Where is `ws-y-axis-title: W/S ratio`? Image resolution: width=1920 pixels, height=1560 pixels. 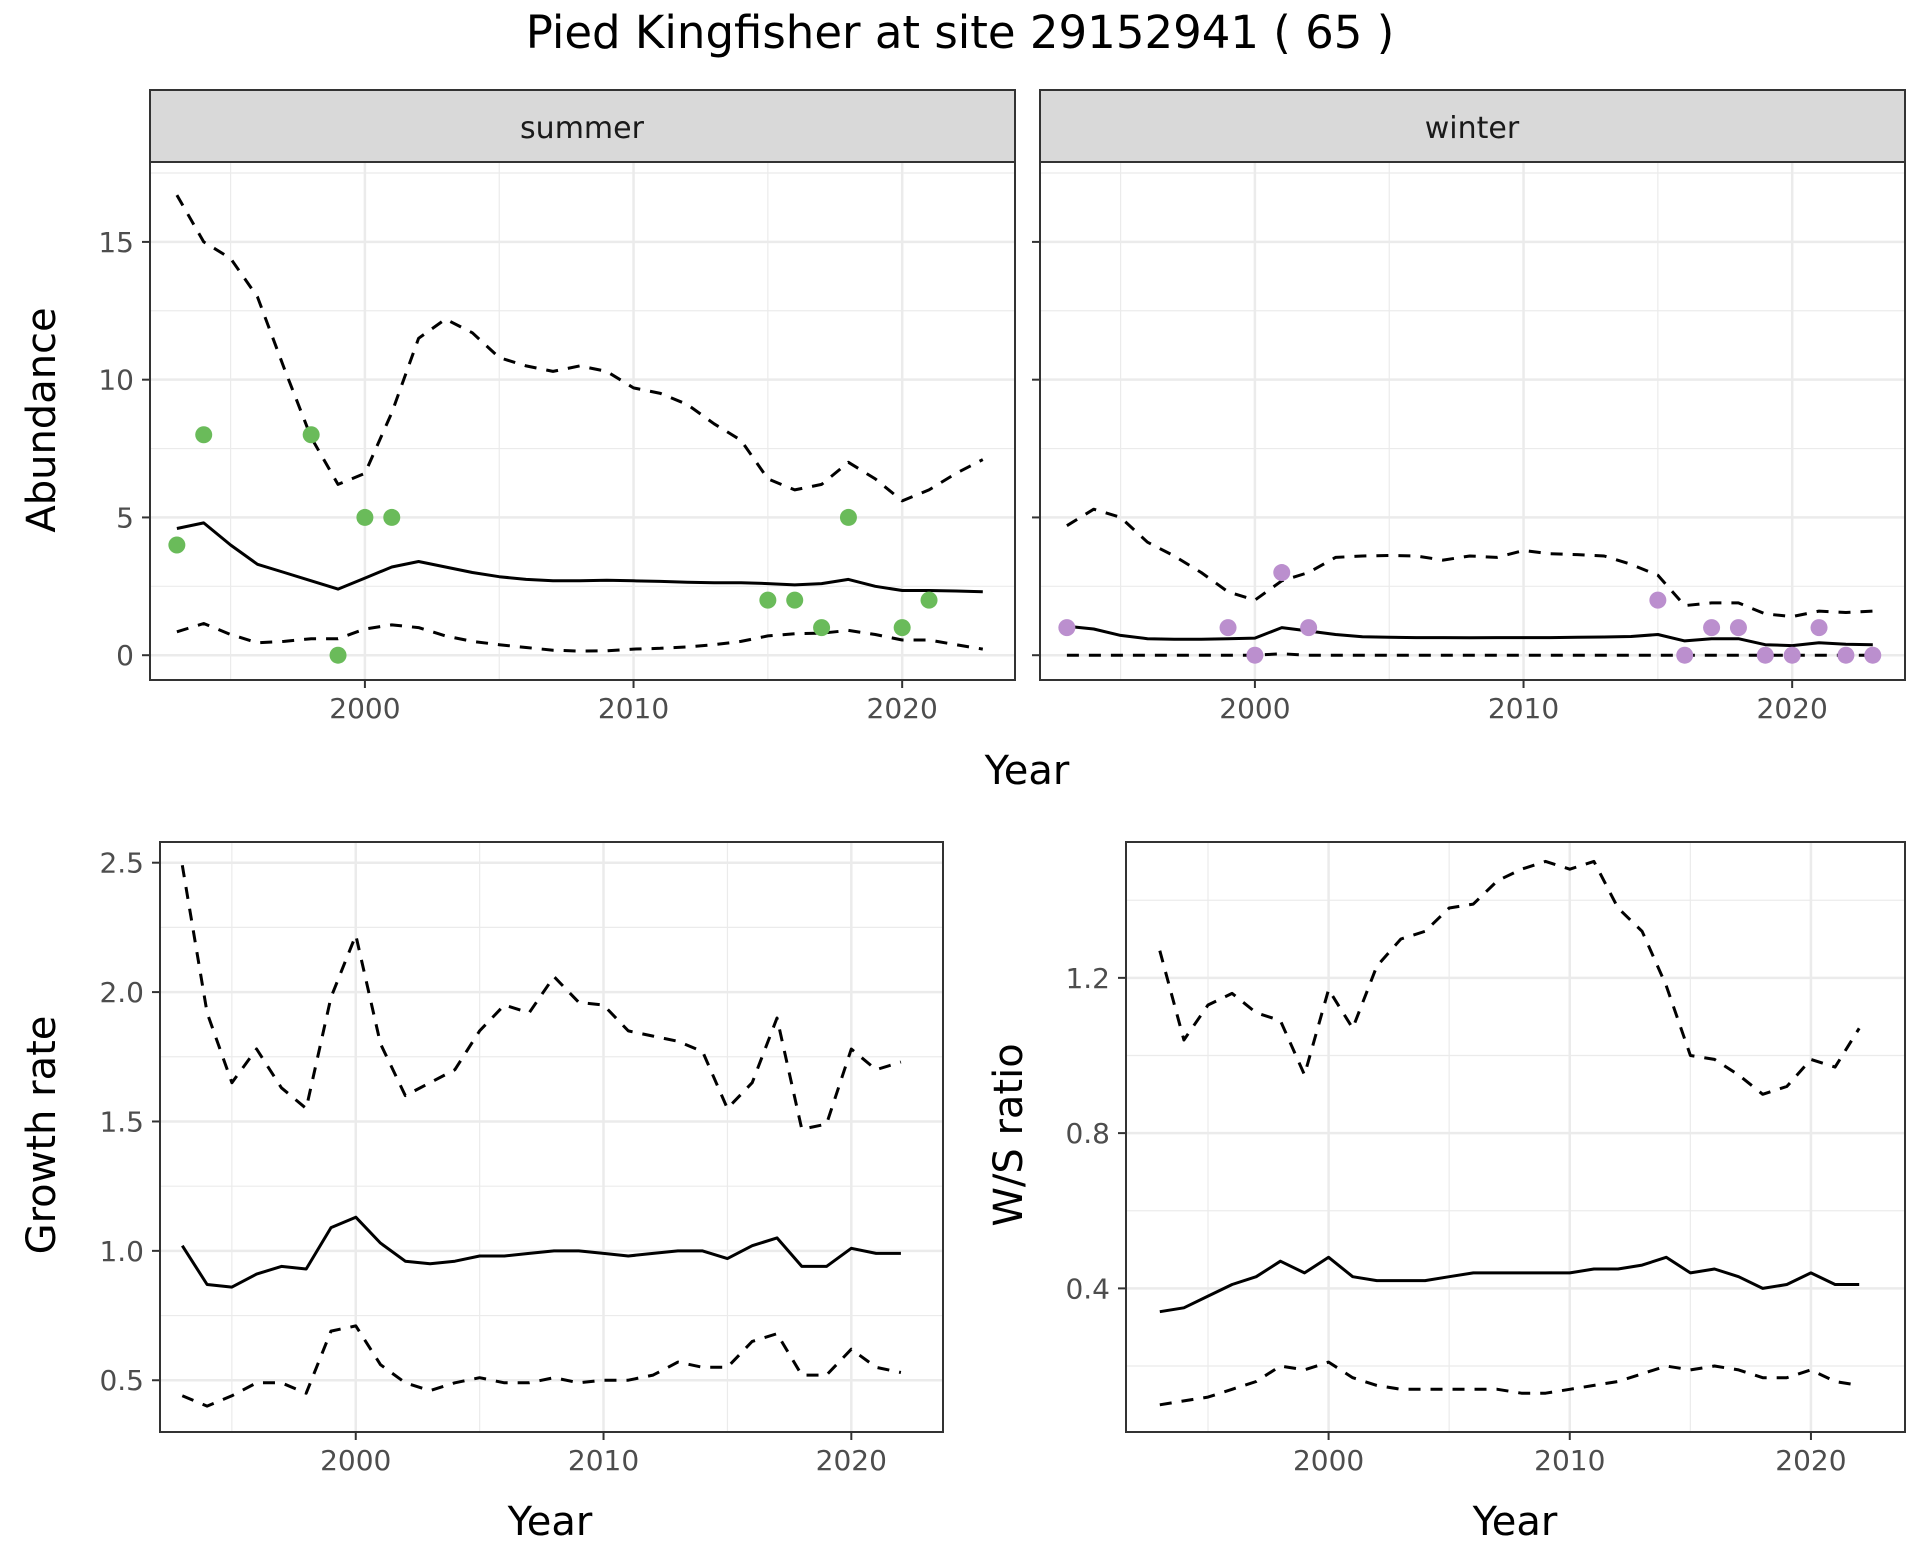
ws-y-axis-title: W/S ratio is located at coordinates (1009, 1134).